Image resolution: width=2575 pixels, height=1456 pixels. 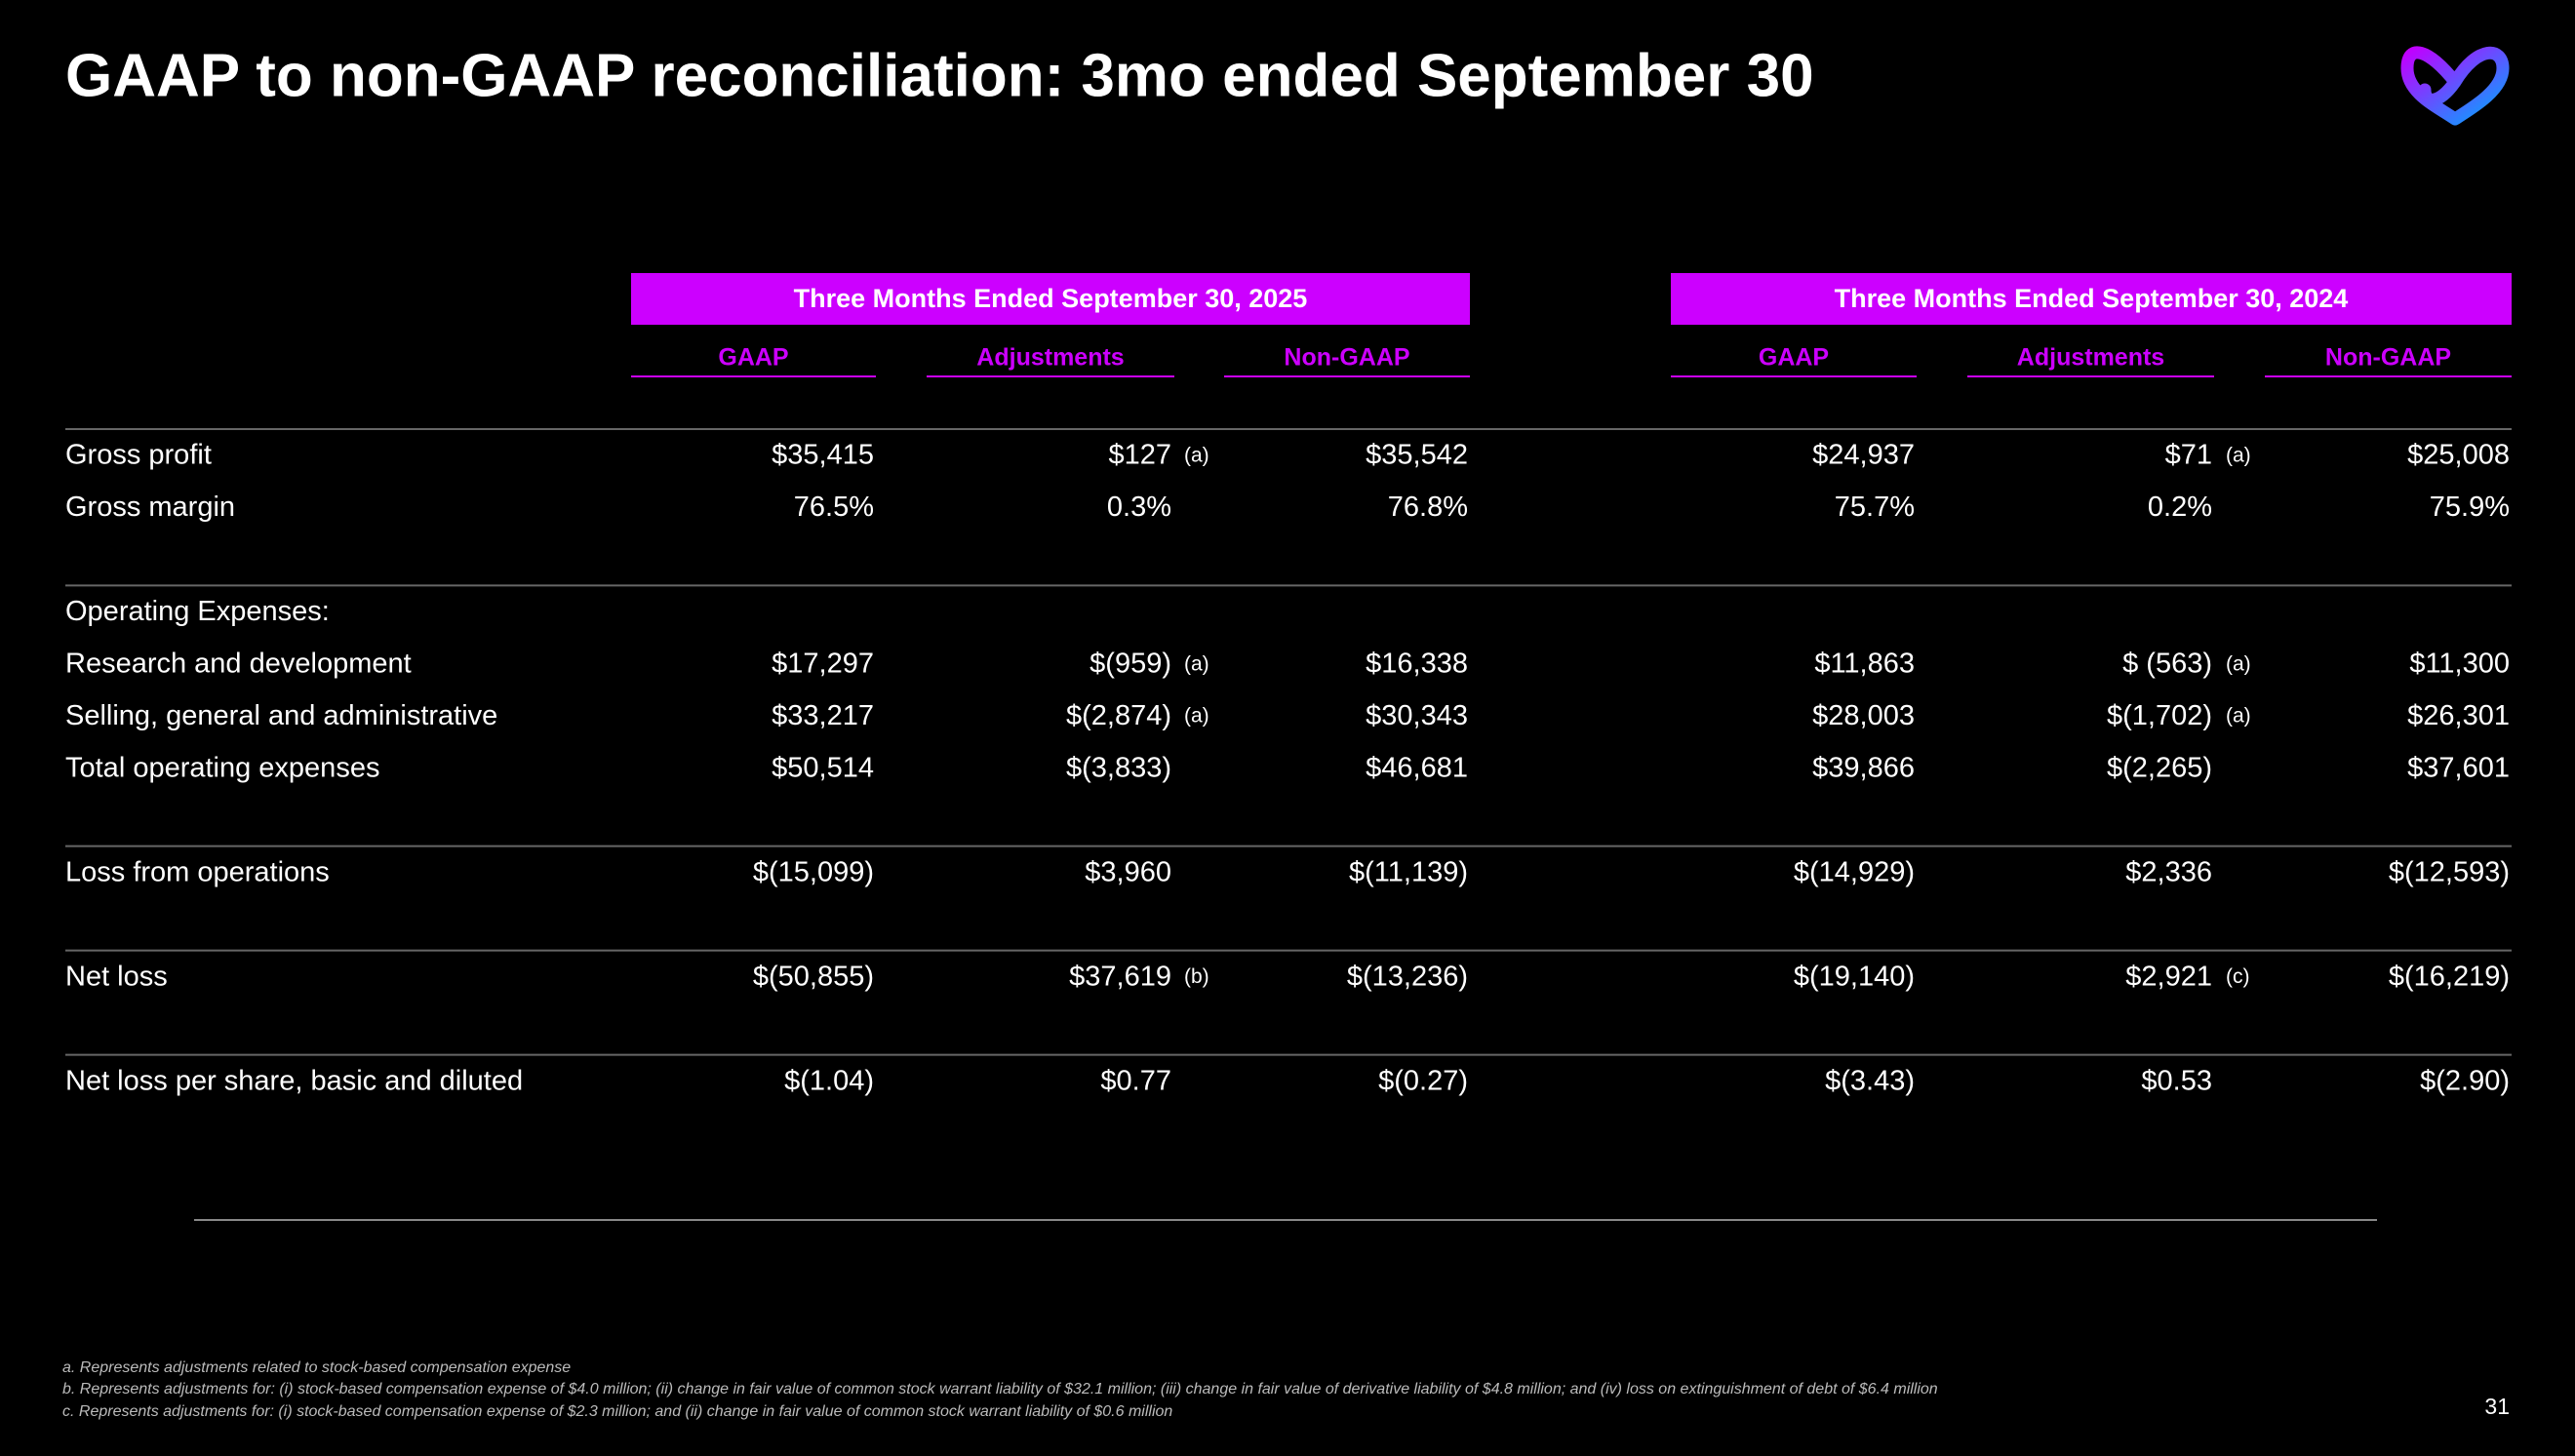 What do you see at coordinates (2455, 86) in the screenshot?
I see `logo` at bounding box center [2455, 86].